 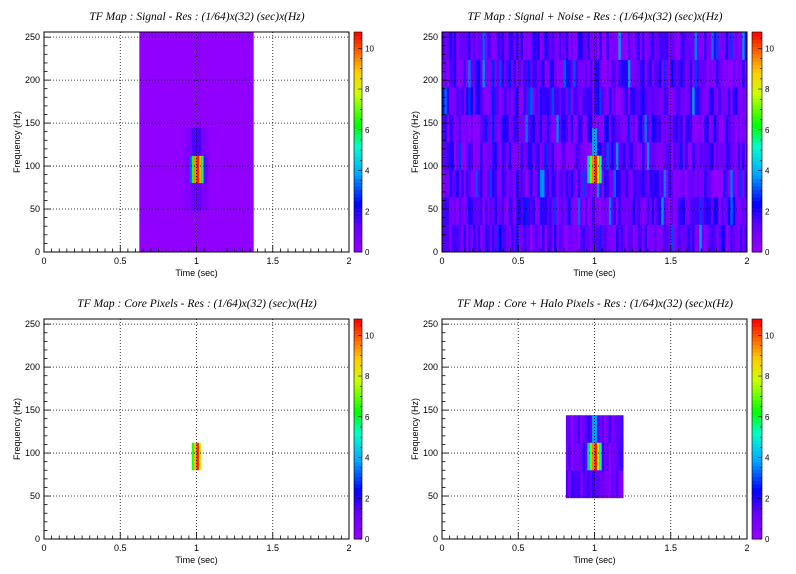 I want to click on x-tick-label: 1, so click(x=196, y=261).